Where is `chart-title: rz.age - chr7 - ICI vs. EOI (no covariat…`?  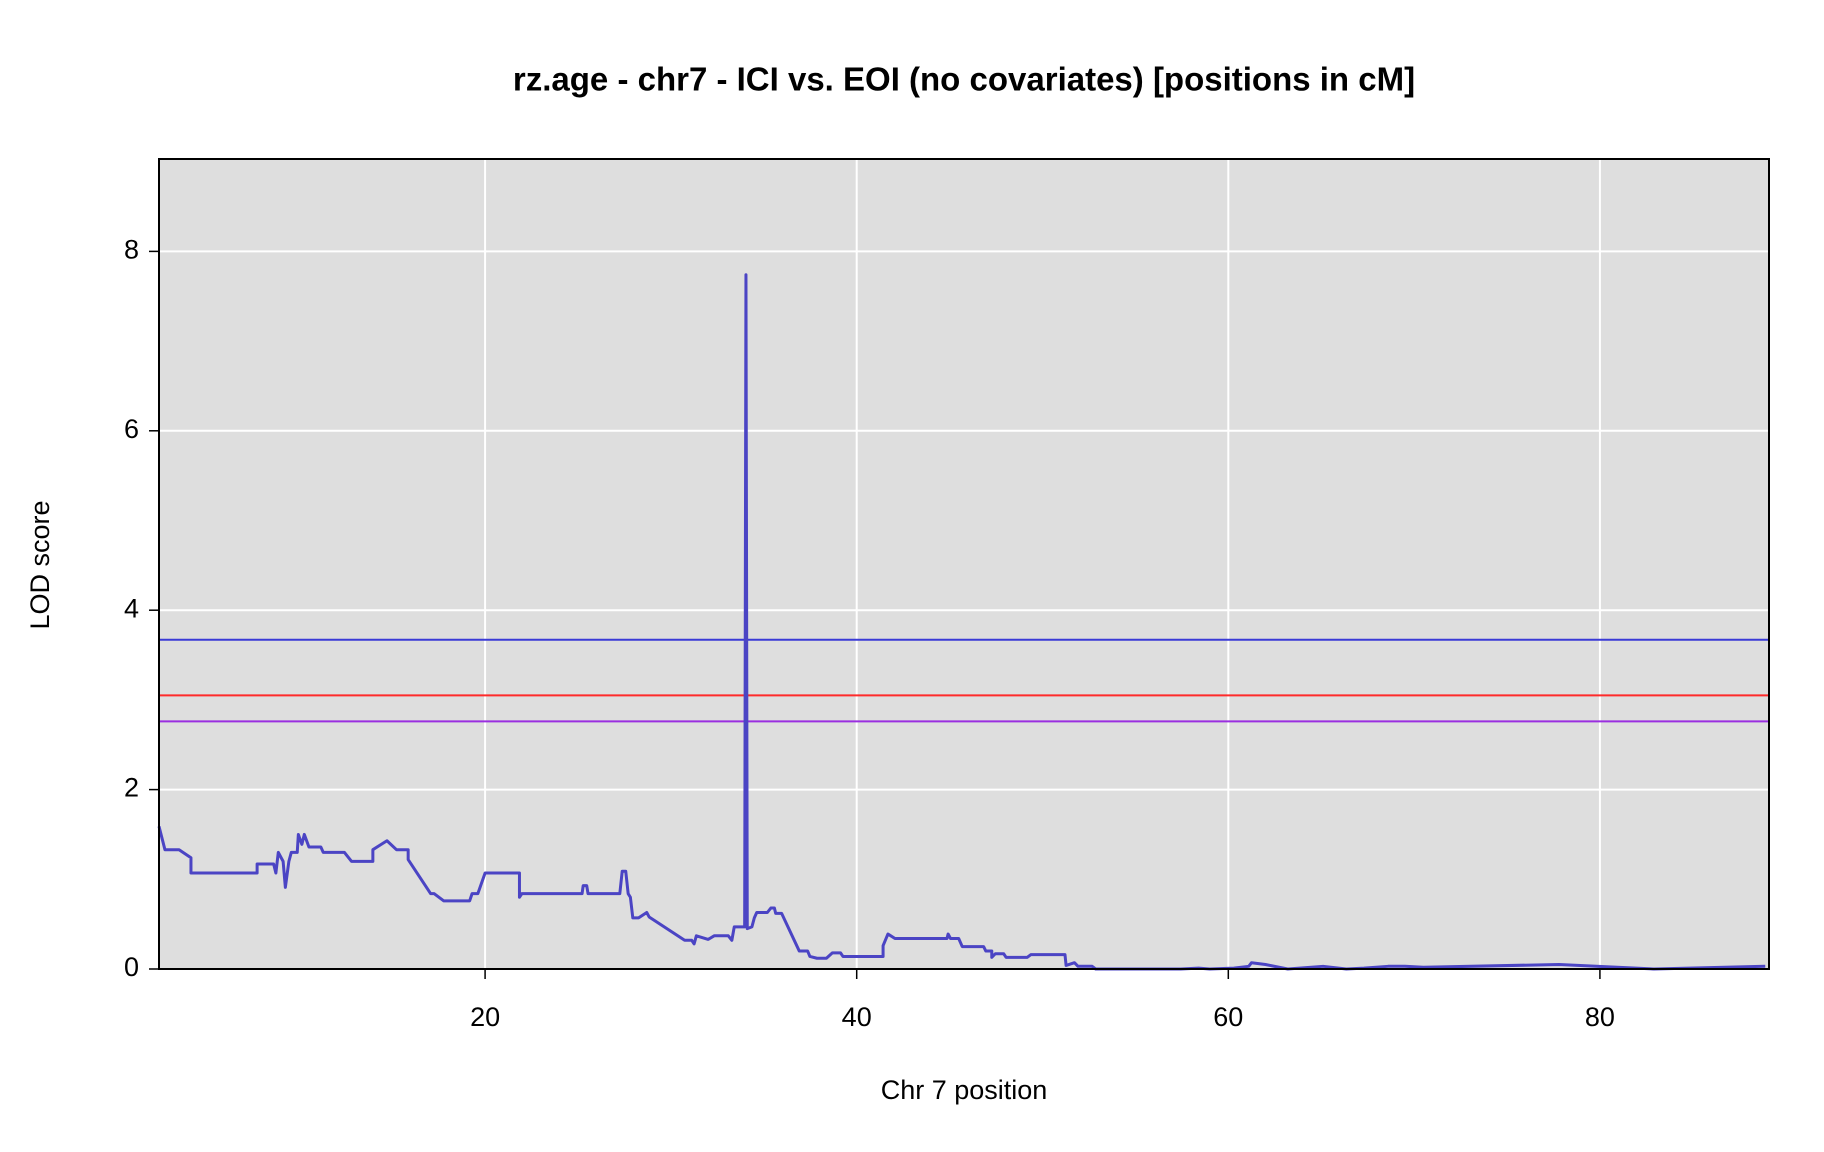
chart-title: rz.age - chr7 - ICI vs. EOI (no covariat… is located at coordinates (964, 79).